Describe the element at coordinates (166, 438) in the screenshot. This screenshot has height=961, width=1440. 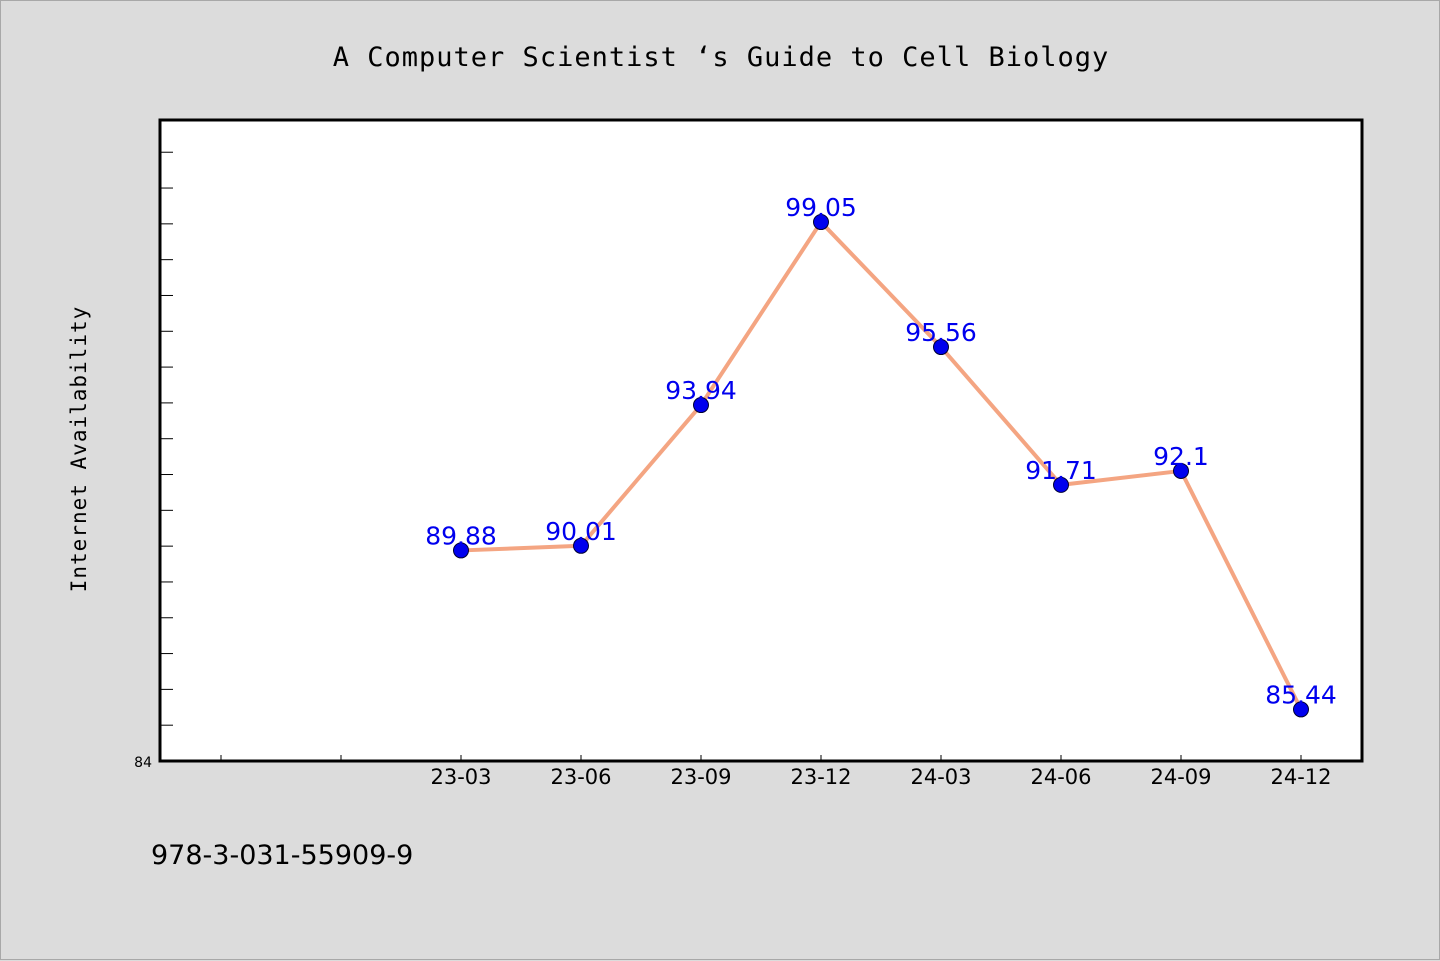
I see `y-axis-ticks` at that location.